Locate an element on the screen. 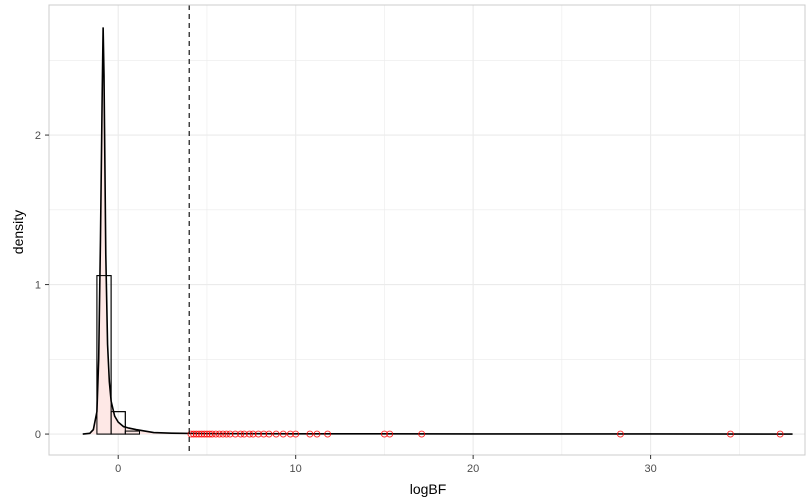 The height and width of the screenshot is (502, 807). x-tick-label: 10 is located at coordinates (296, 469).